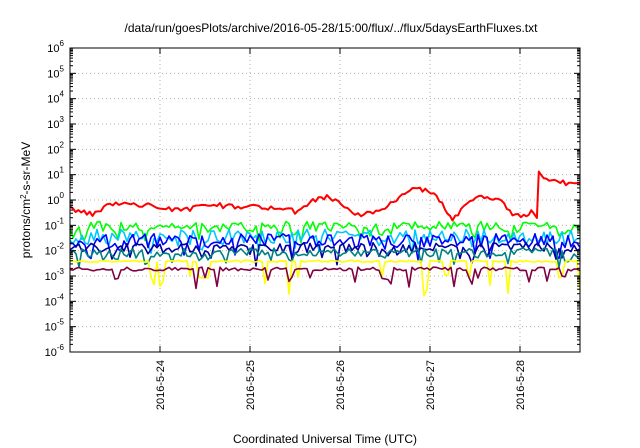  I want to click on y-tick-label: 10⁻⁴, so click(55, 300).